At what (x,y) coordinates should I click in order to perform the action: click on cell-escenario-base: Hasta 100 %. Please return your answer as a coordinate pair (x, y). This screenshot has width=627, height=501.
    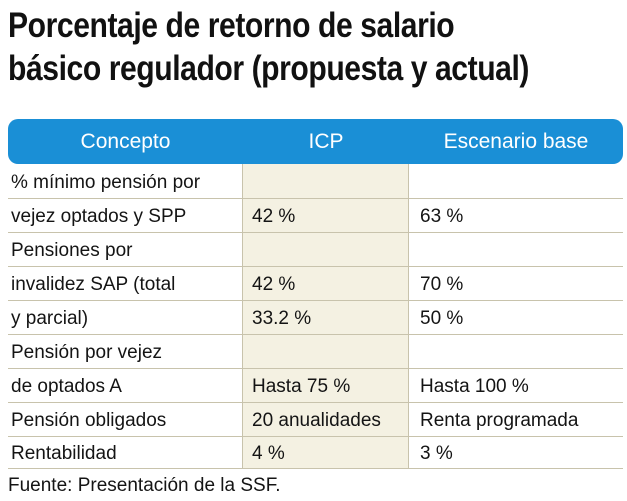
    Looking at the image, I should click on (474, 386).